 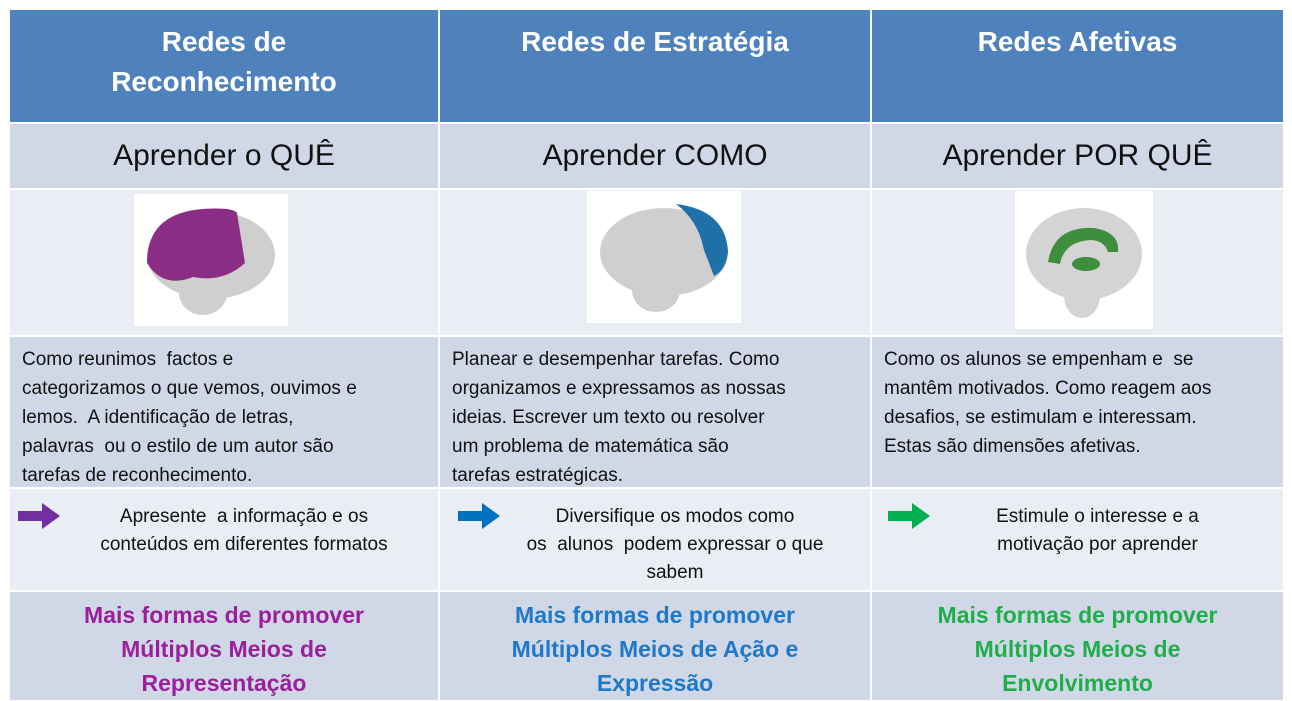 I want to click on action-text: sabem, so click(x=675, y=572).